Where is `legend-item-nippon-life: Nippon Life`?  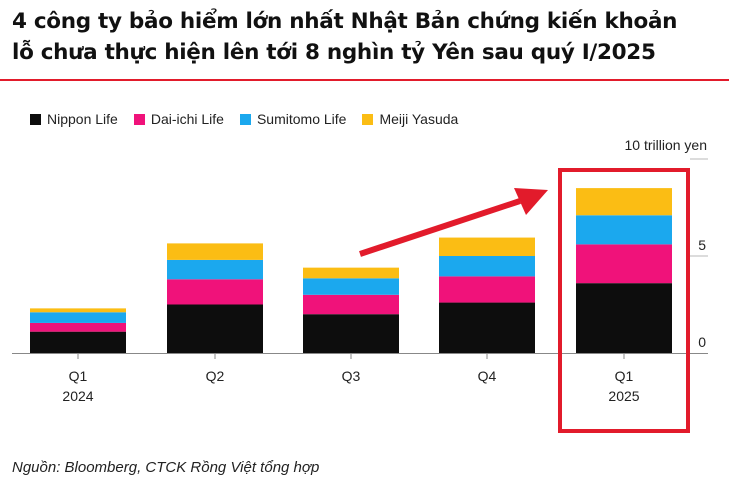 legend-item-nippon-life: Nippon Life is located at coordinates (74, 119).